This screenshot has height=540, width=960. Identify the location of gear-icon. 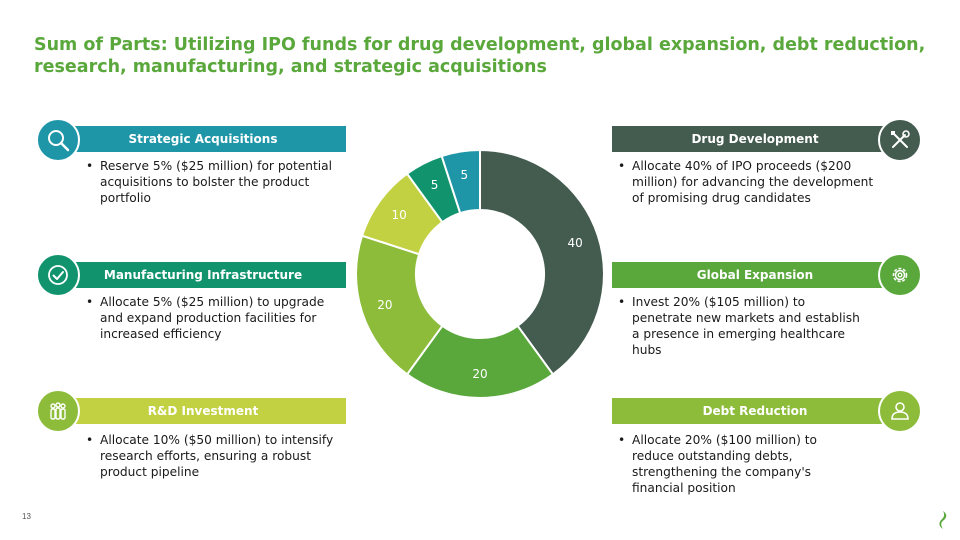
(900, 275).